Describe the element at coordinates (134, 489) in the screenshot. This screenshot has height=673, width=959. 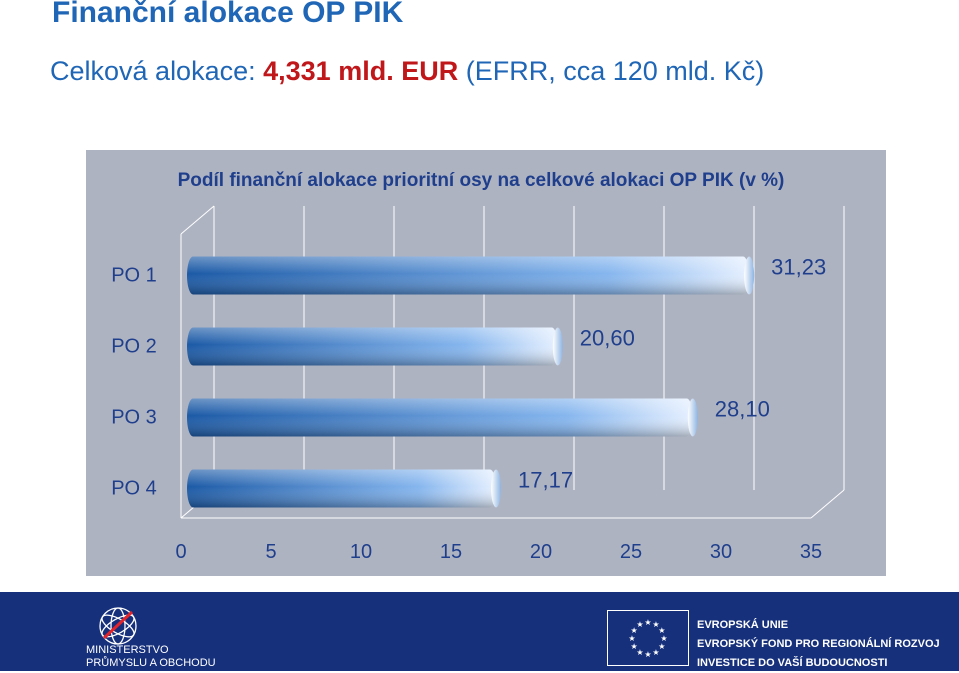
I see `category-label: PO 4` at that location.